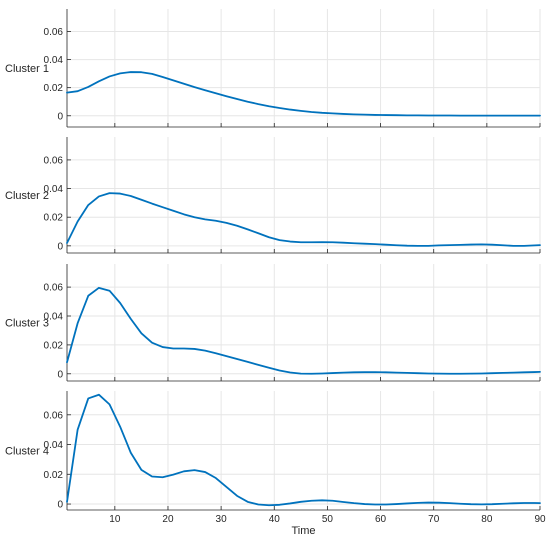  Describe the element at coordinates (27, 452) in the screenshot. I see `panel-ylabel: Cluster 4` at that location.